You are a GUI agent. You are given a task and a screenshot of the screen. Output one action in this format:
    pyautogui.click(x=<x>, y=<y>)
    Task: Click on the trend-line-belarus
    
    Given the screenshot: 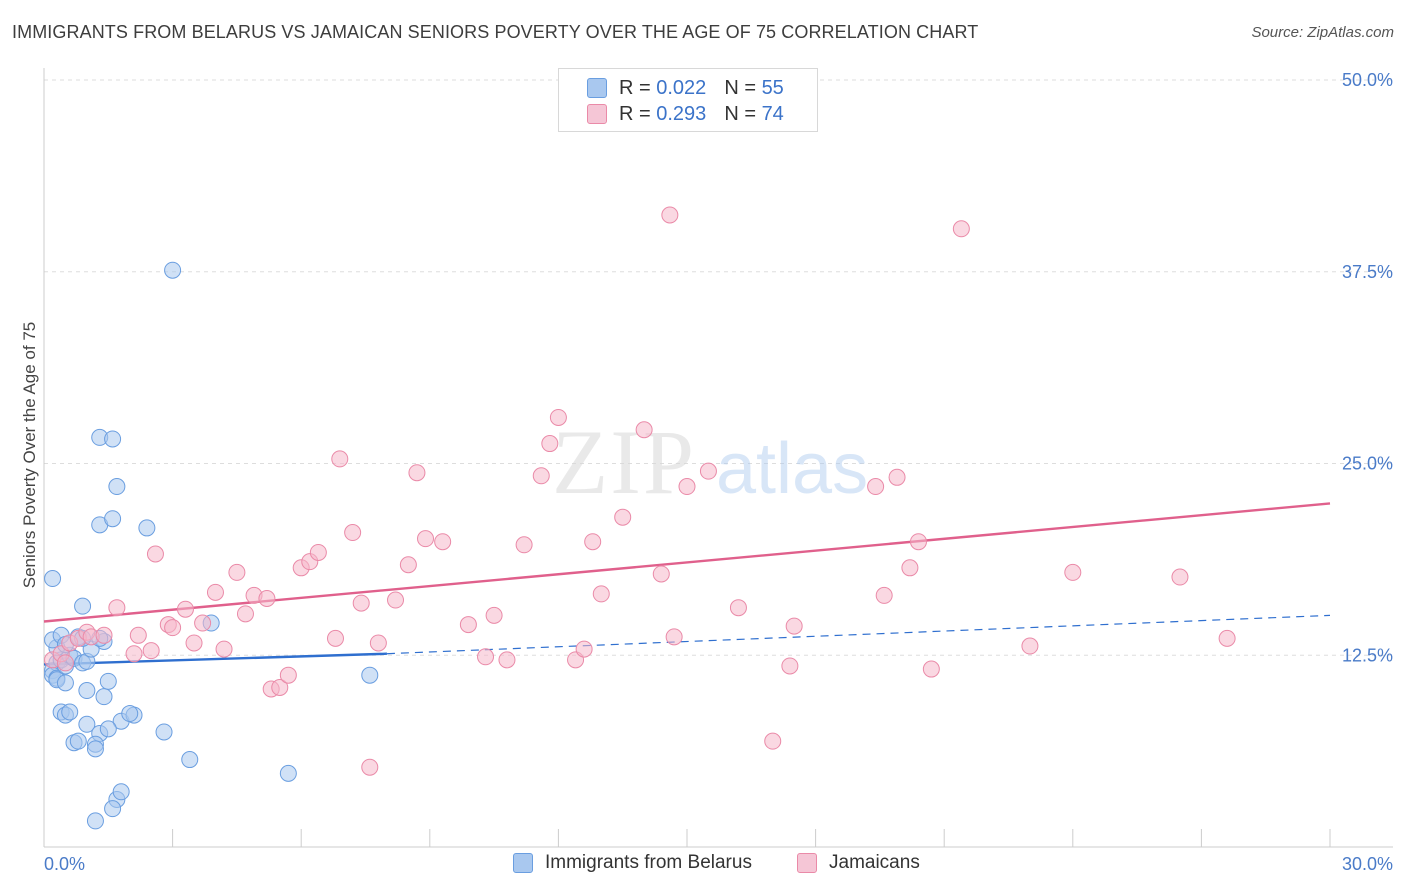 What is the action you would take?
    pyautogui.click(x=215, y=659)
    